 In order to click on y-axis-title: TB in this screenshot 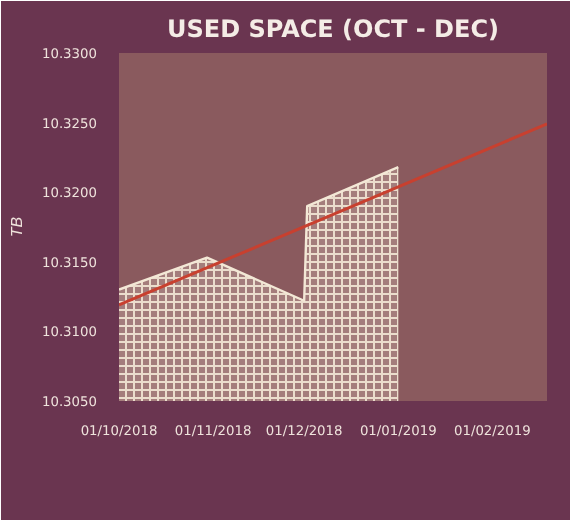, I will do `click(16, 226)`.